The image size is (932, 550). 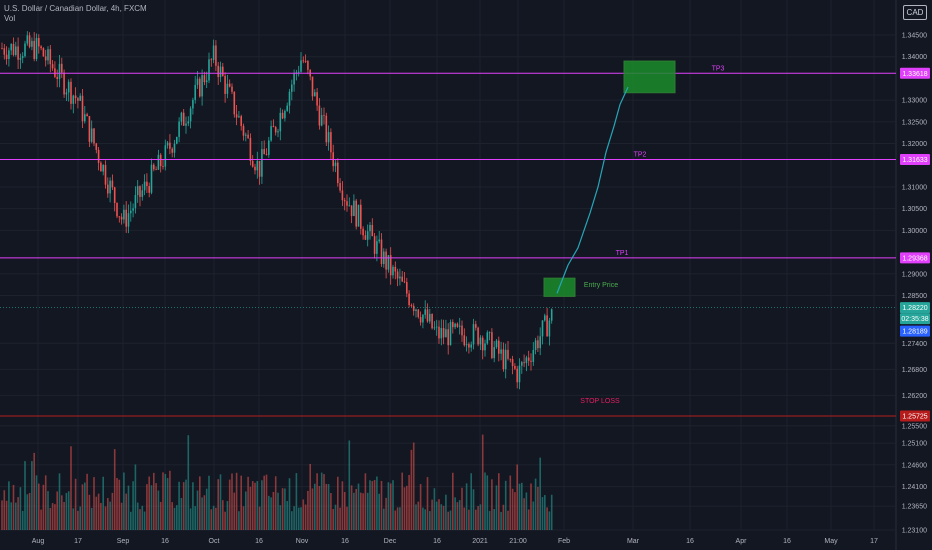 What do you see at coordinates (914, 396) in the screenshot?
I see `y-tick-label: 1.26200` at bounding box center [914, 396].